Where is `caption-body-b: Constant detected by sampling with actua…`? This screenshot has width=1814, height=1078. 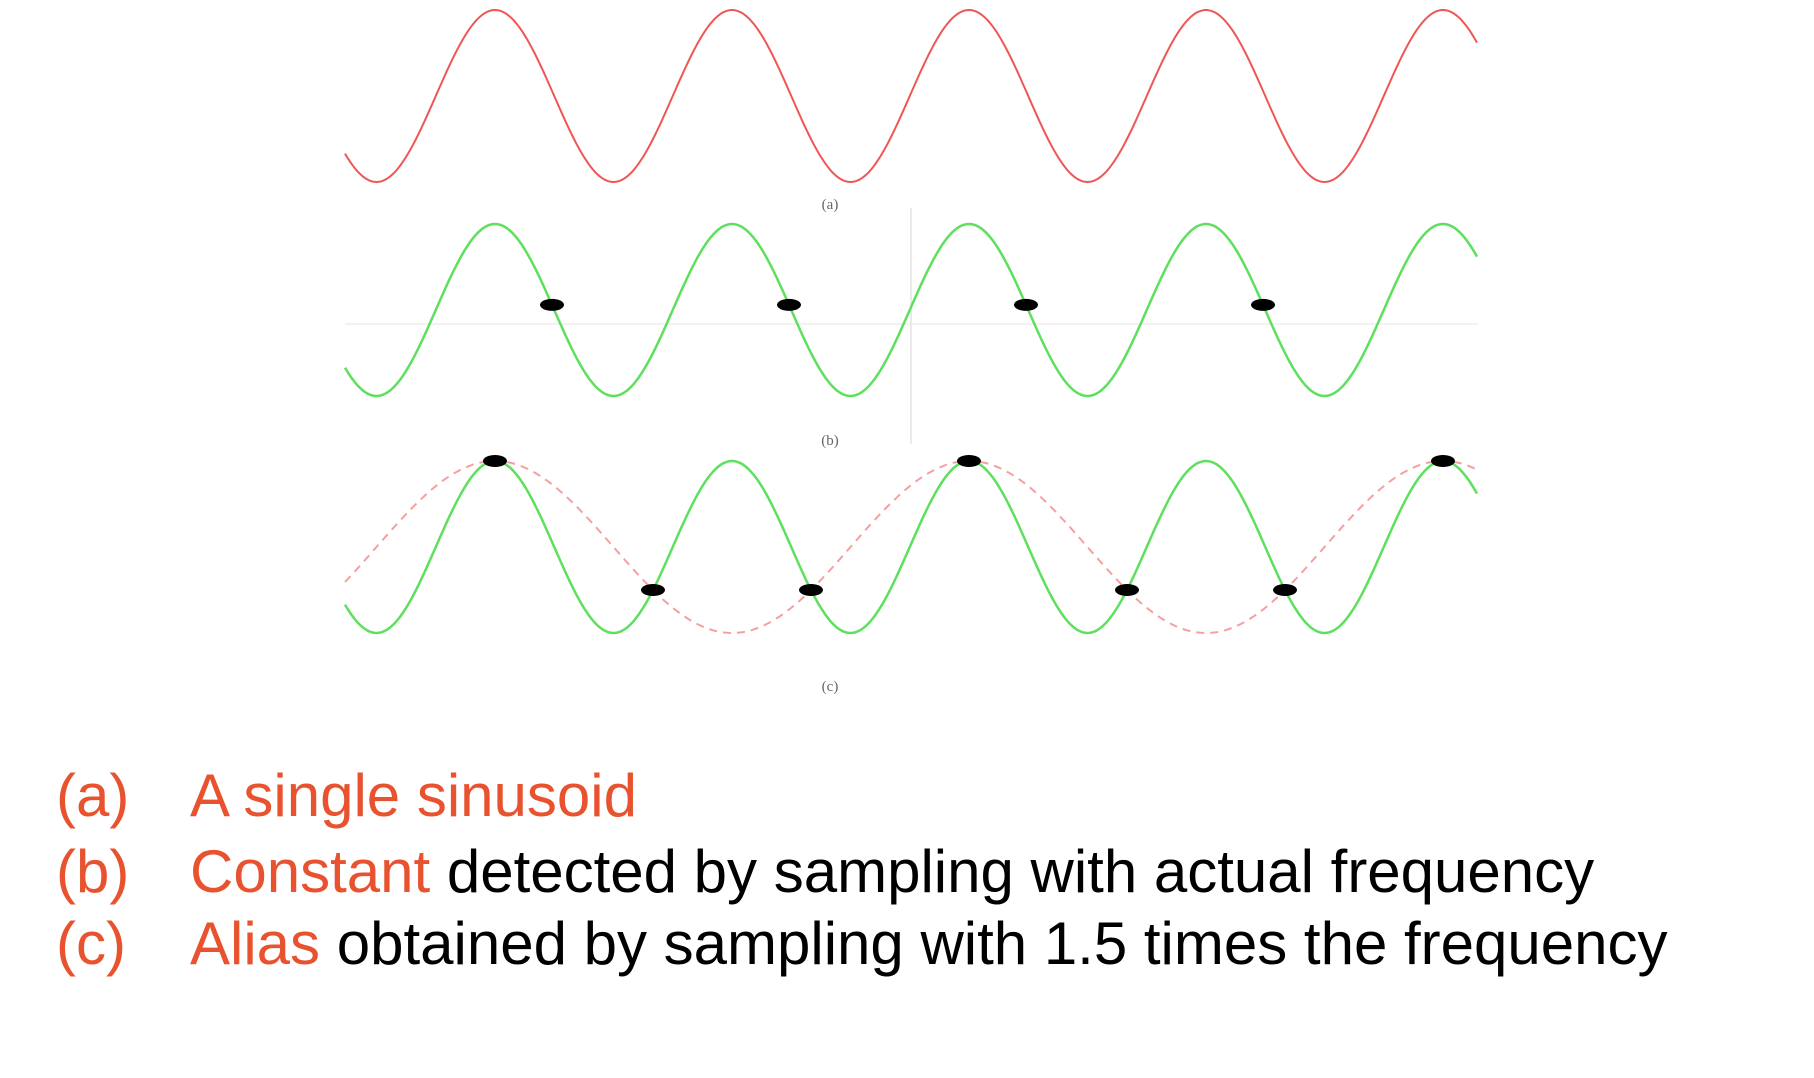
caption-body-b: Constant detected by sampling with actua… is located at coordinates (993, 872).